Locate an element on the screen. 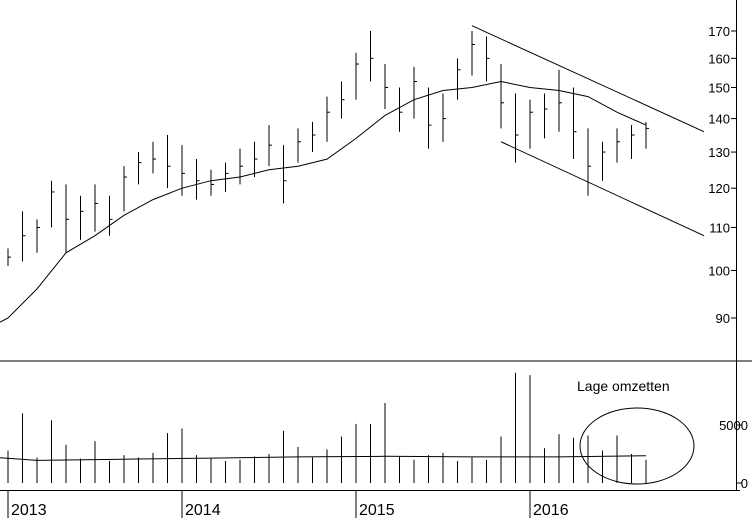 Image resolution: width=752 pixels, height=523 pixels. price-tick-label: 150 is located at coordinates (719, 87).